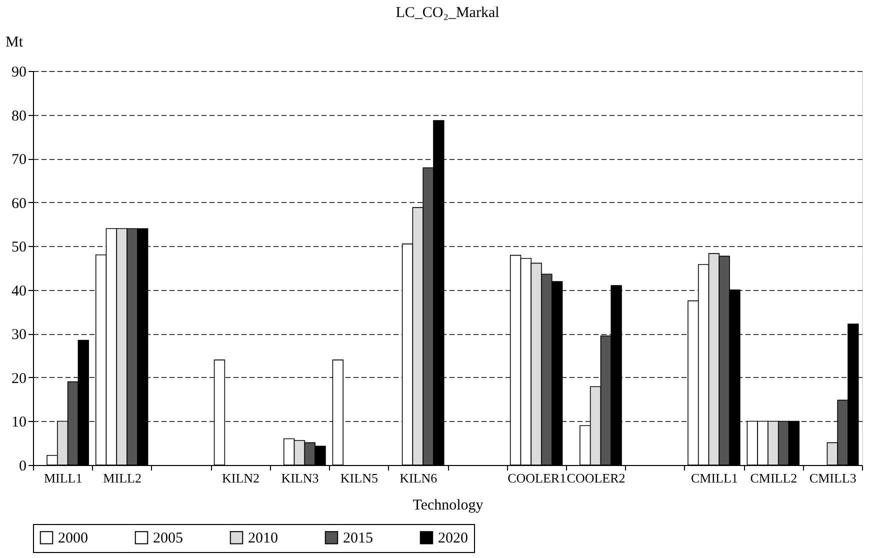  What do you see at coordinates (241, 478) in the screenshot?
I see `x-tick-label: KILN2` at bounding box center [241, 478].